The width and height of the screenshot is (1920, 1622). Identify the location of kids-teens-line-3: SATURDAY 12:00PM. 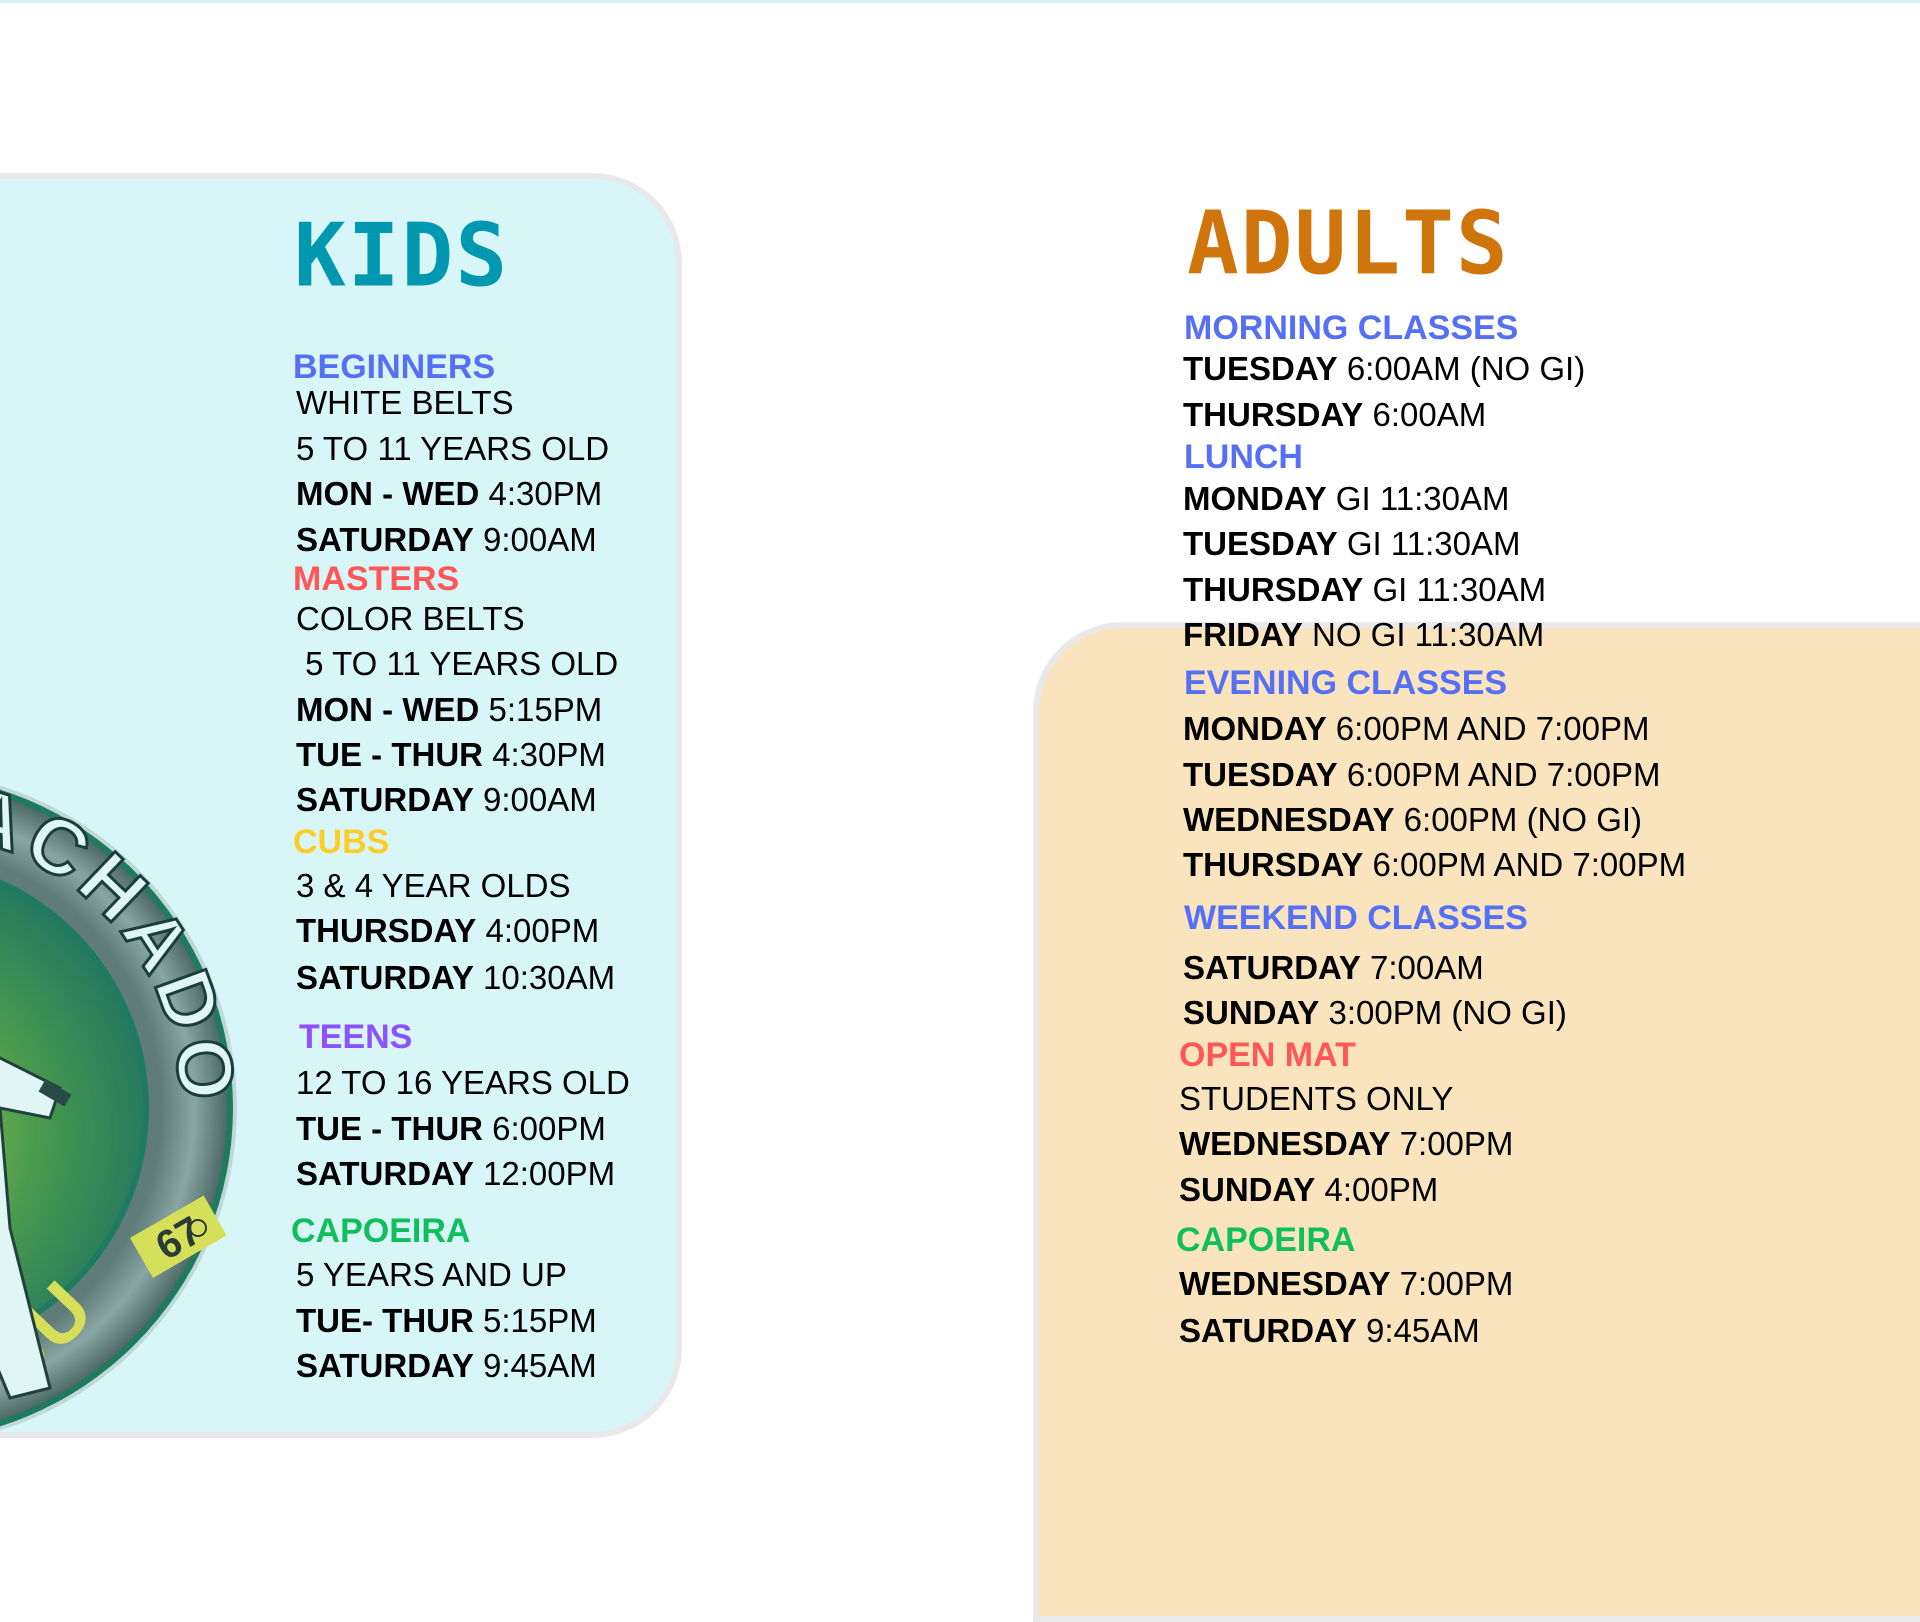
(456, 1173).